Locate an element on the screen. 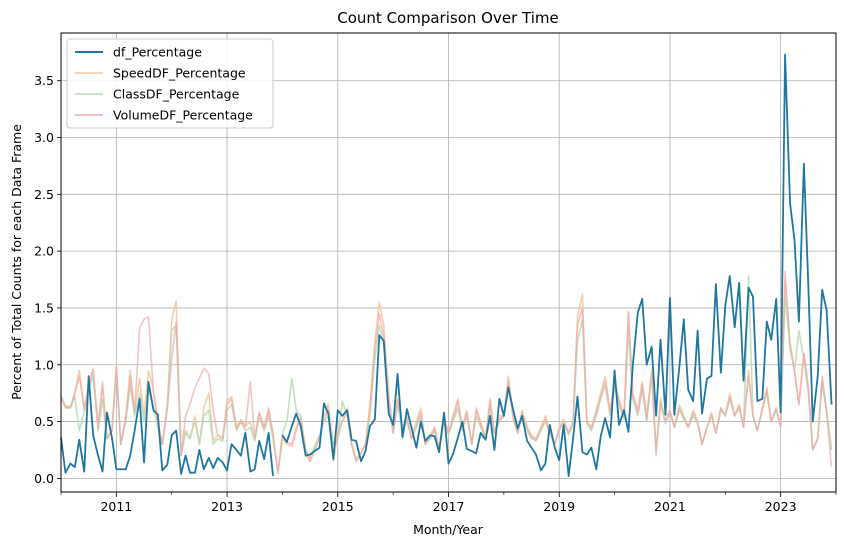  legend-label: df_Percentage is located at coordinates (157, 52).